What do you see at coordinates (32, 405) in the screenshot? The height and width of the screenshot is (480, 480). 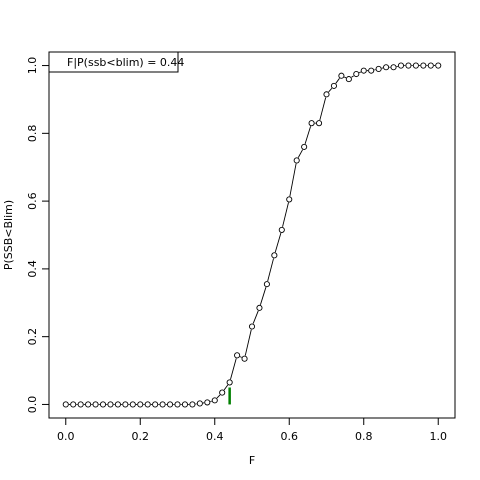 I see `y-tick-label: 0.0` at bounding box center [32, 405].